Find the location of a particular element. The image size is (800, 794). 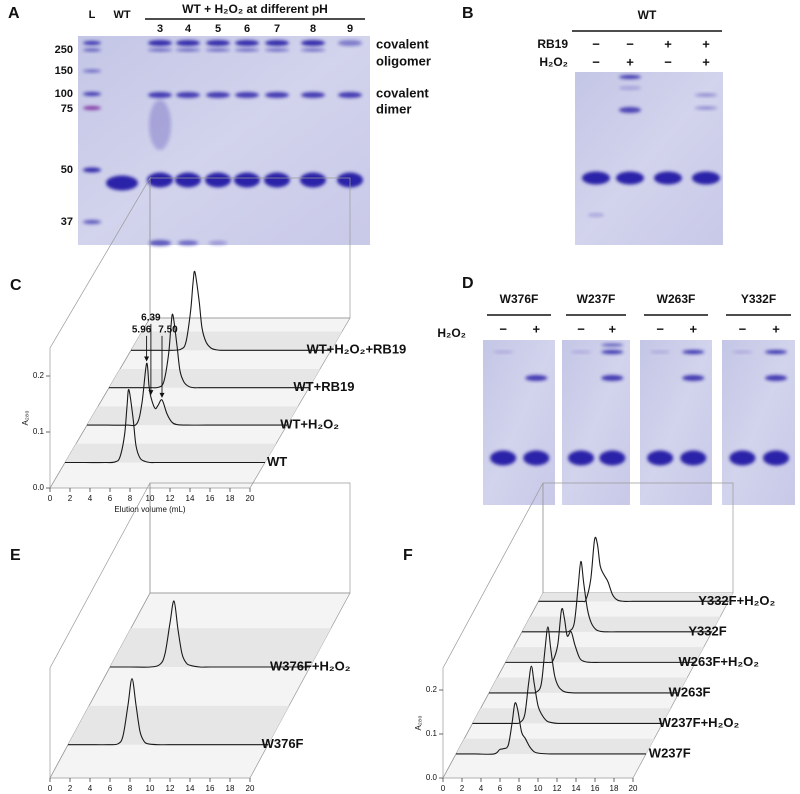

series-label: WT+H₂O₂ is located at coordinates (309, 424).